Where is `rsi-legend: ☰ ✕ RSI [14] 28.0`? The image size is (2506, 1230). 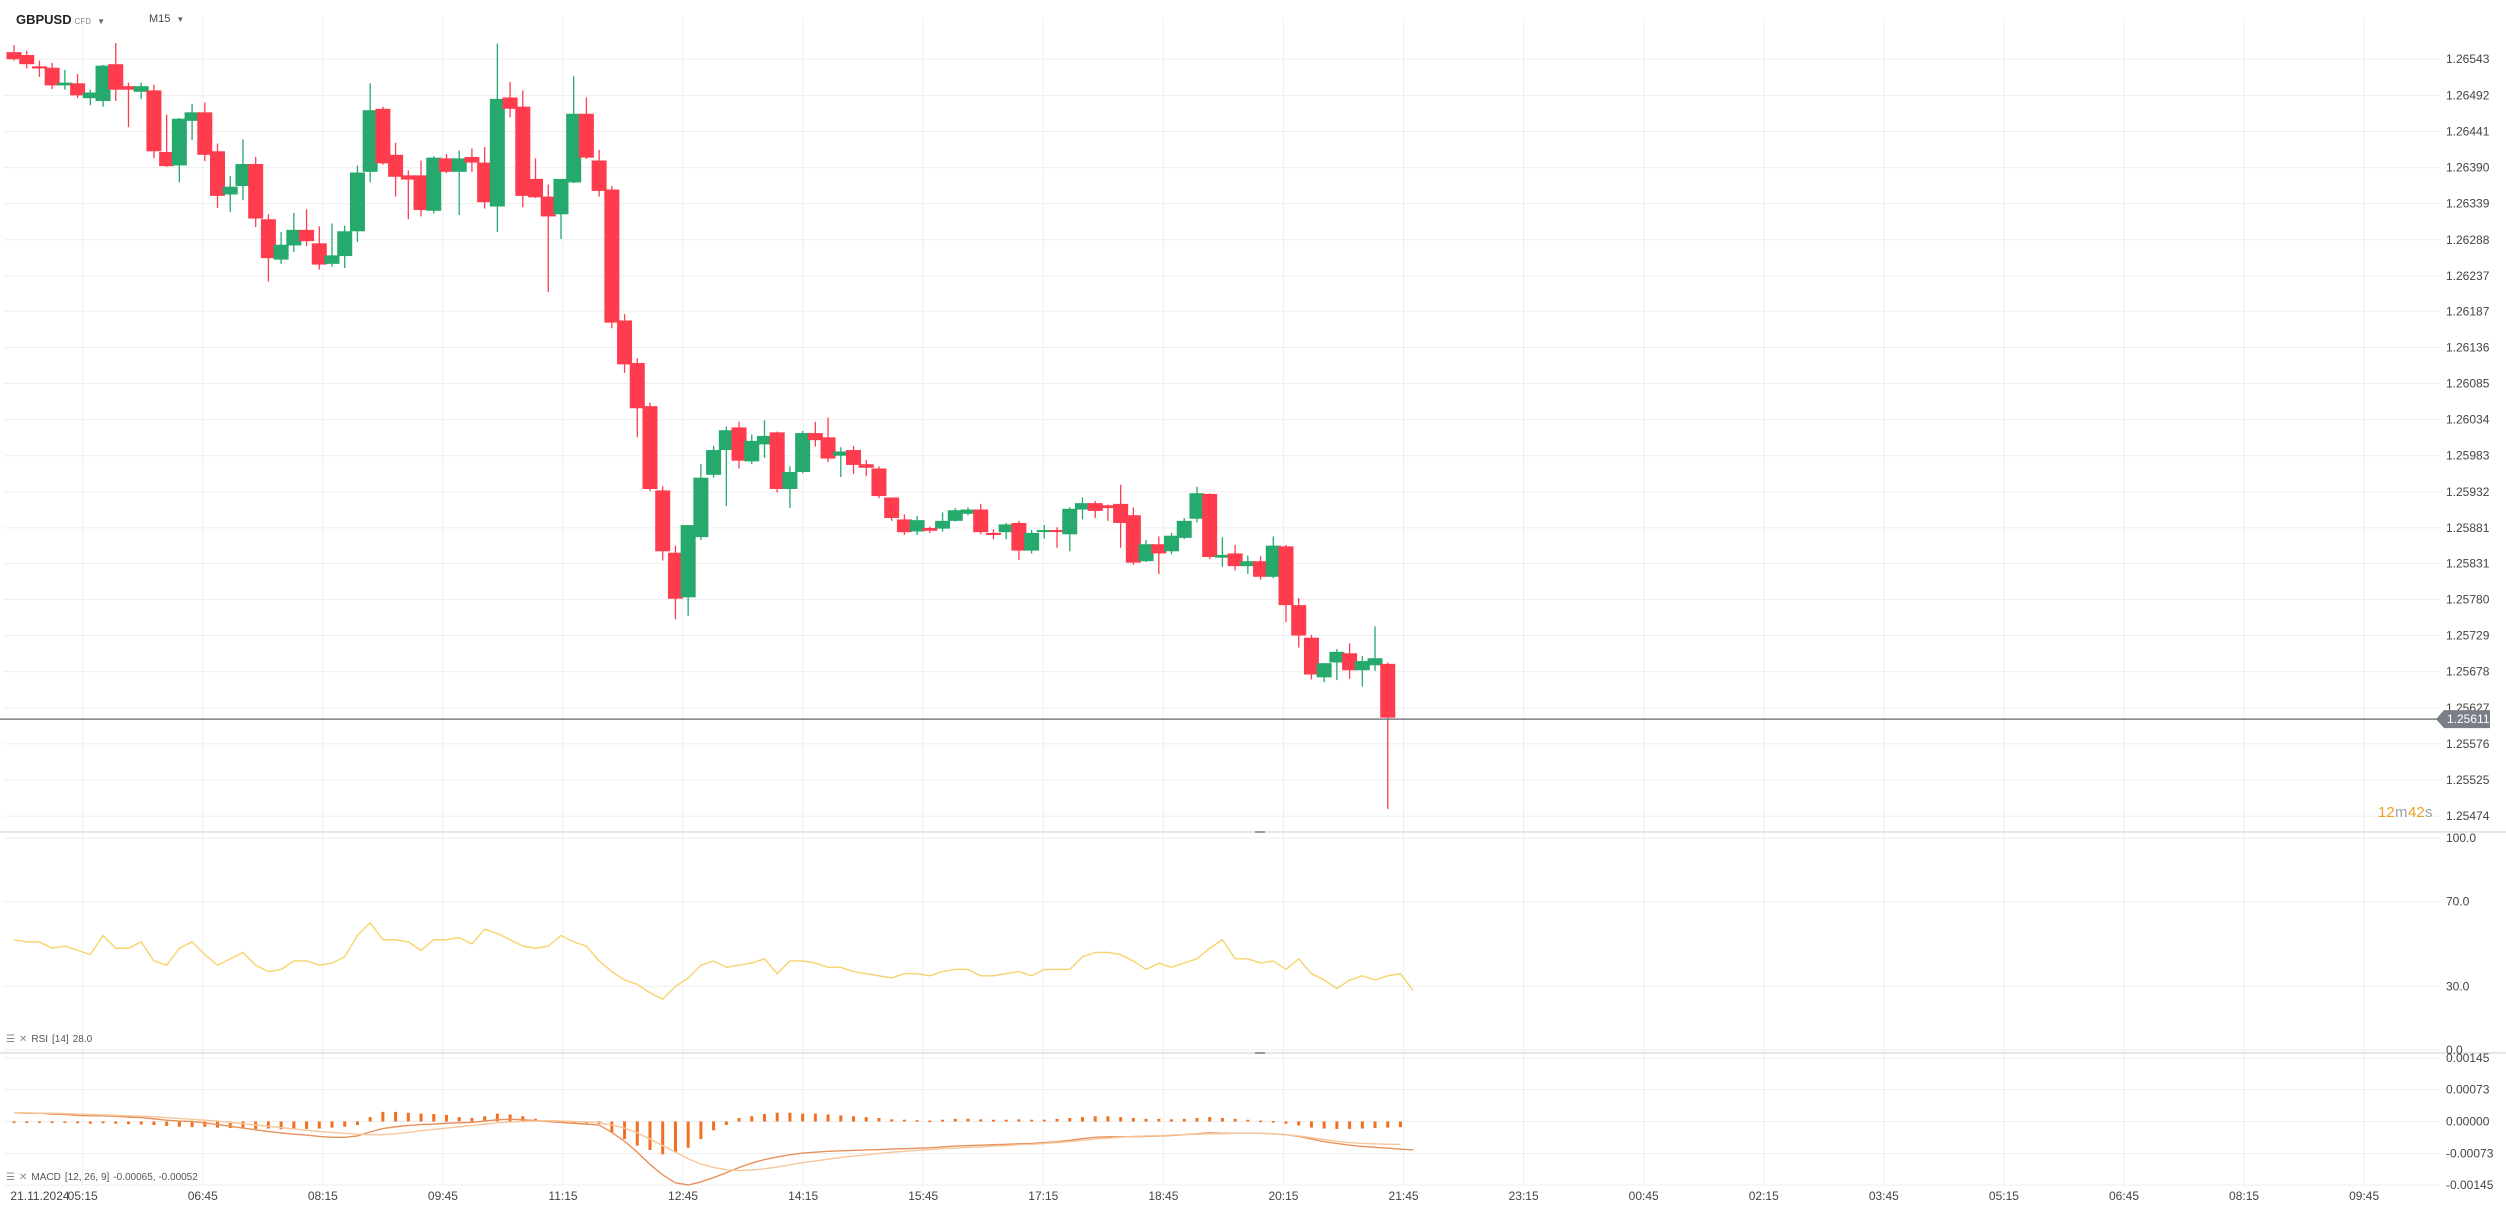
rsi-legend: ☰ ✕ RSI [14] 28.0 is located at coordinates (49, 1039).